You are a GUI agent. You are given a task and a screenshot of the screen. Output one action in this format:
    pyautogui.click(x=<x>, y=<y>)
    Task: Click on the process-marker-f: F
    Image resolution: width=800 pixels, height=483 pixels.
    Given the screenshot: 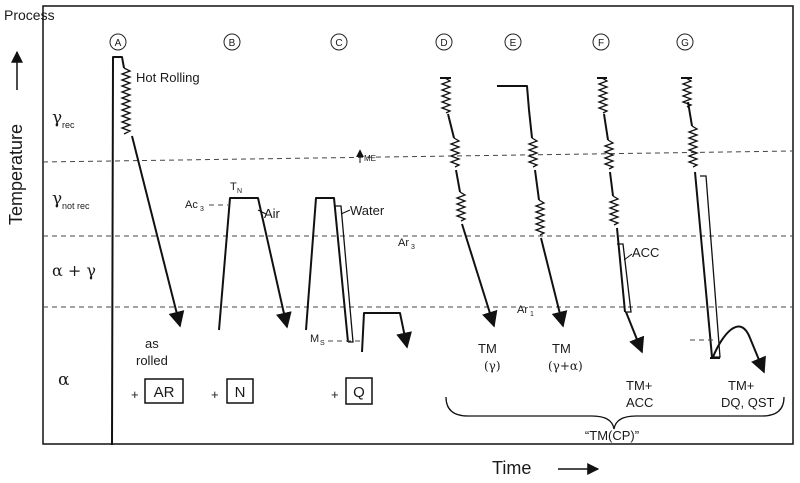 What is the action you would take?
    pyautogui.click(x=601, y=42)
    